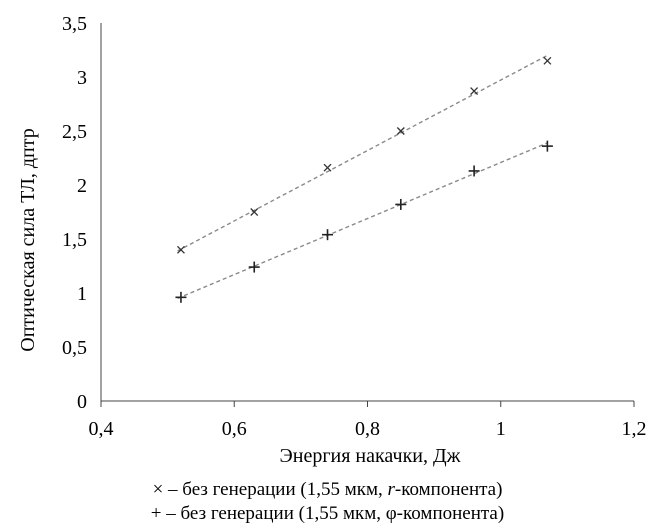 This screenshot has height=529, width=655. What do you see at coordinates (74, 348) in the screenshot?
I see `y-tick-label: 0,5` at bounding box center [74, 348].